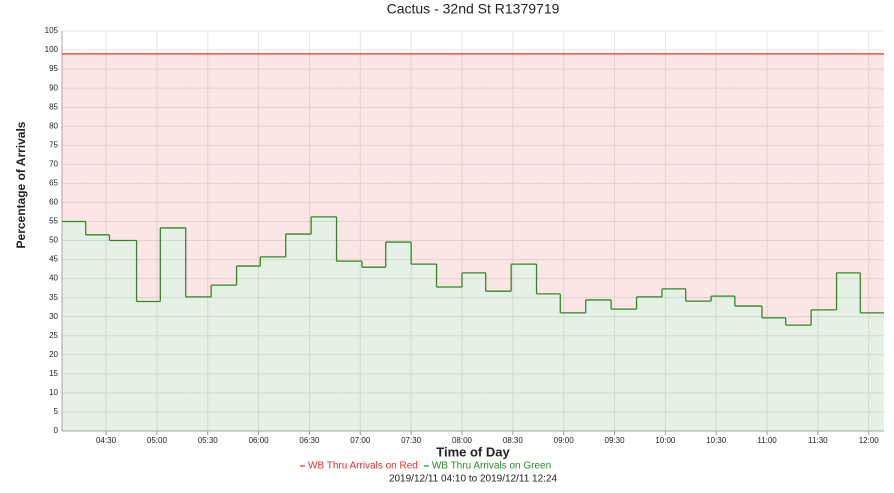  Describe the element at coordinates (767, 440) in the screenshot. I see `x-tick-label: 11:00` at that location.